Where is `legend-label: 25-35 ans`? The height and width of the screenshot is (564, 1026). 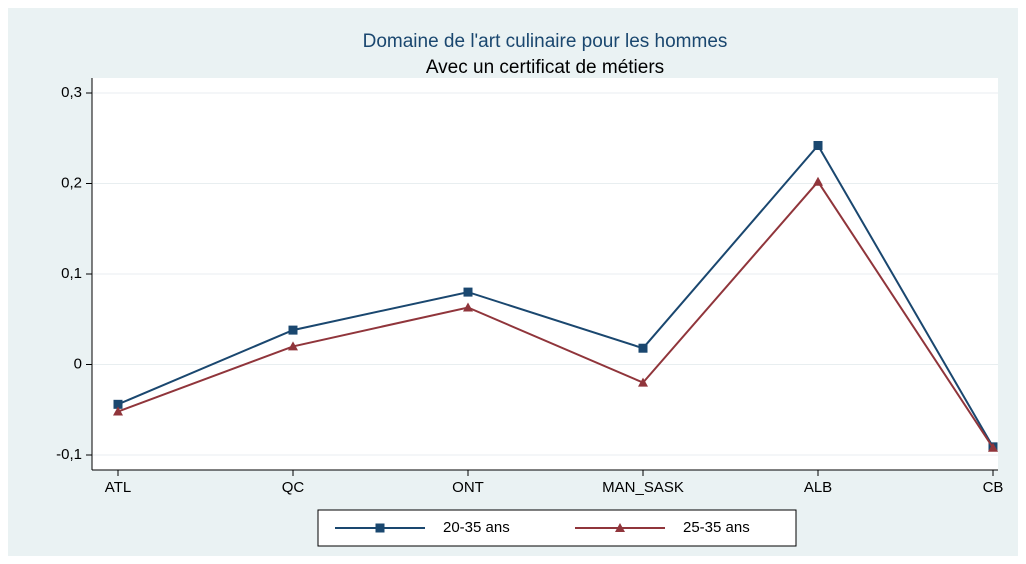 legend-label: 25-35 ans is located at coordinates (716, 527).